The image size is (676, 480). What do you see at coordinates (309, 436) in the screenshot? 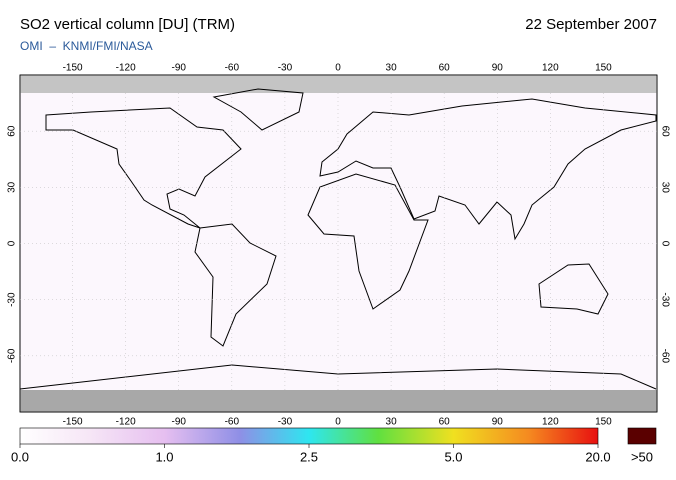
I see `colorbar` at bounding box center [309, 436].